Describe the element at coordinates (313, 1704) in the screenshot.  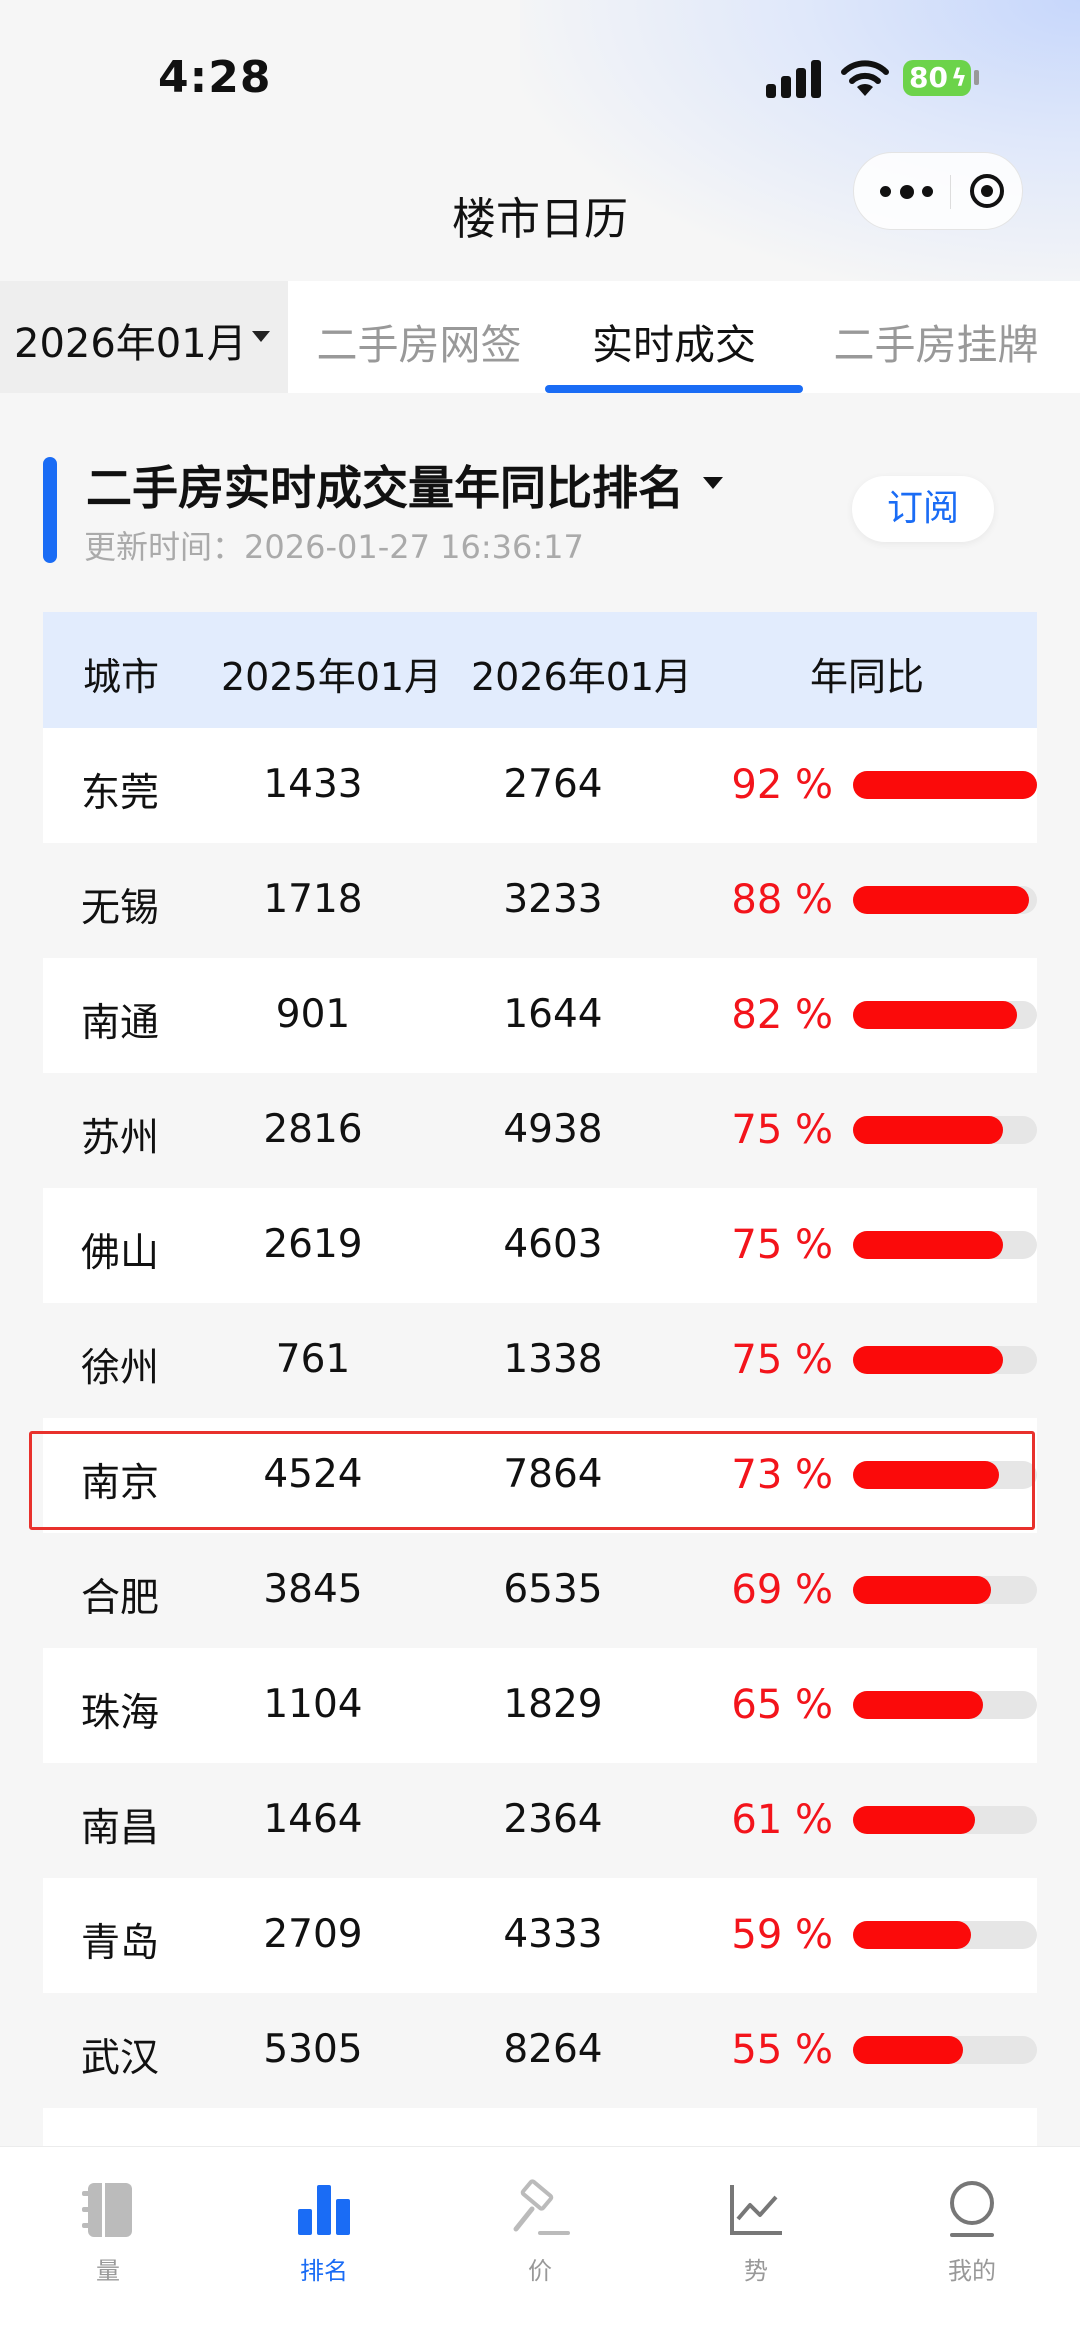
I see `value-2025: 1104` at that location.